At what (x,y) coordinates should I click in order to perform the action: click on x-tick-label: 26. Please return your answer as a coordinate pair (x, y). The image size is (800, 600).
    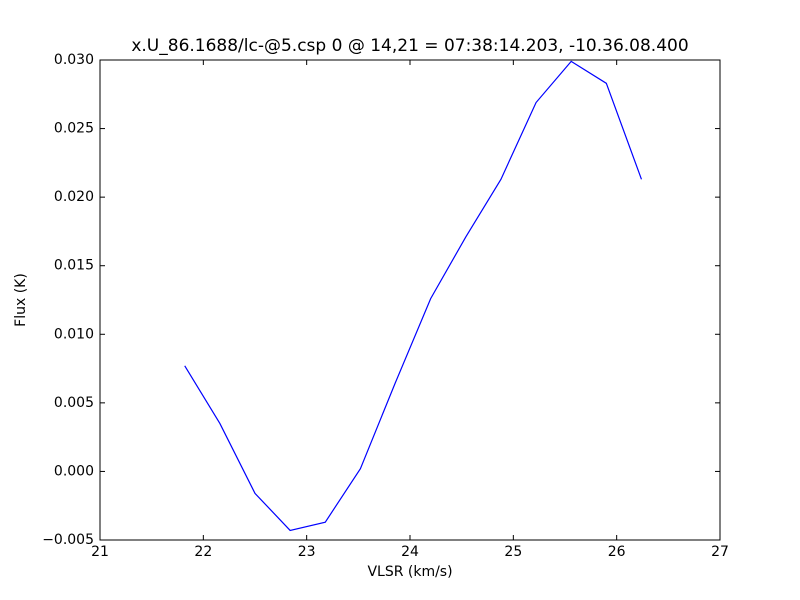
    Looking at the image, I should click on (617, 552).